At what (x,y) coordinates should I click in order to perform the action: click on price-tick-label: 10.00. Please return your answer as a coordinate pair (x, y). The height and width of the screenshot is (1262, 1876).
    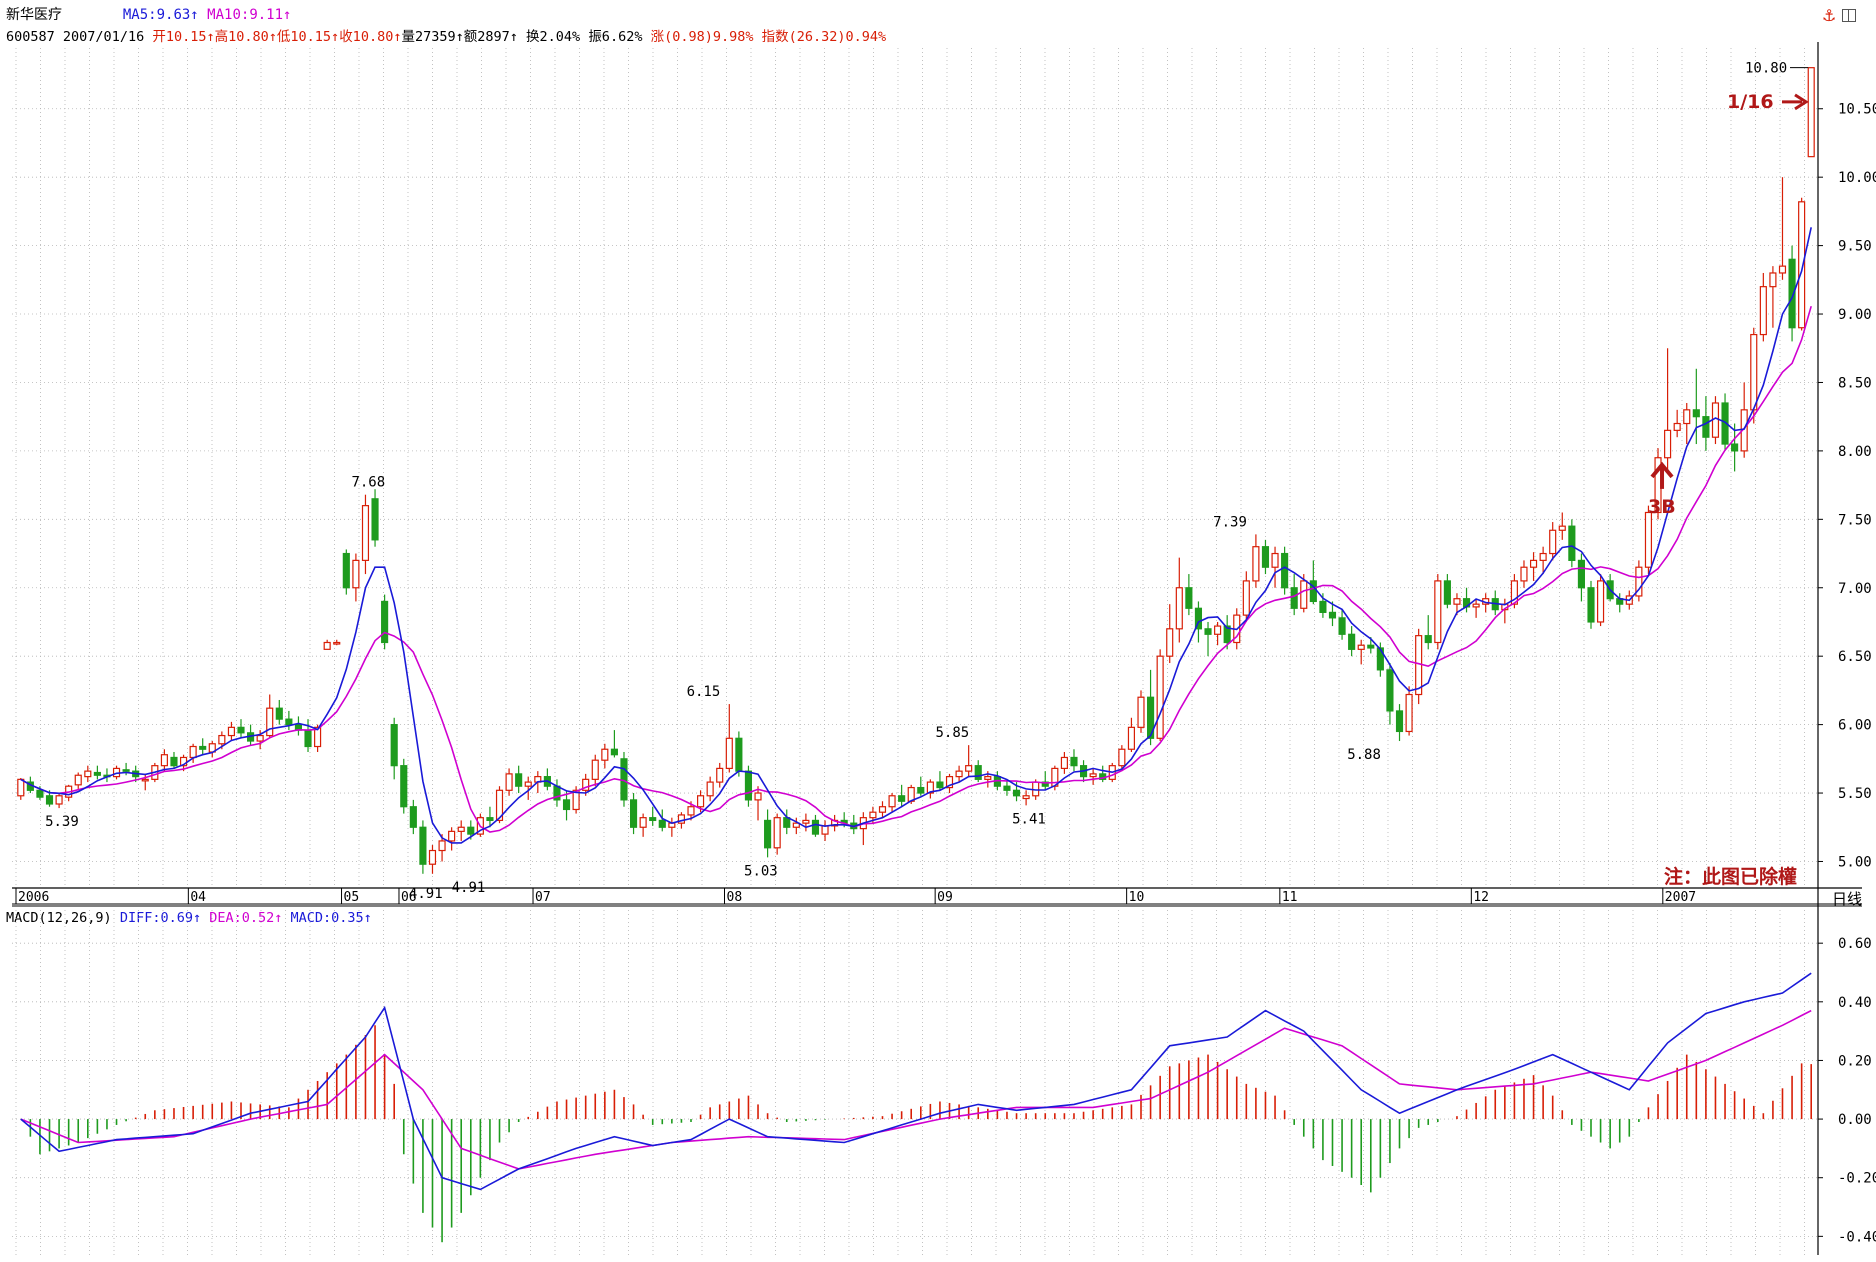
    Looking at the image, I should click on (1857, 178).